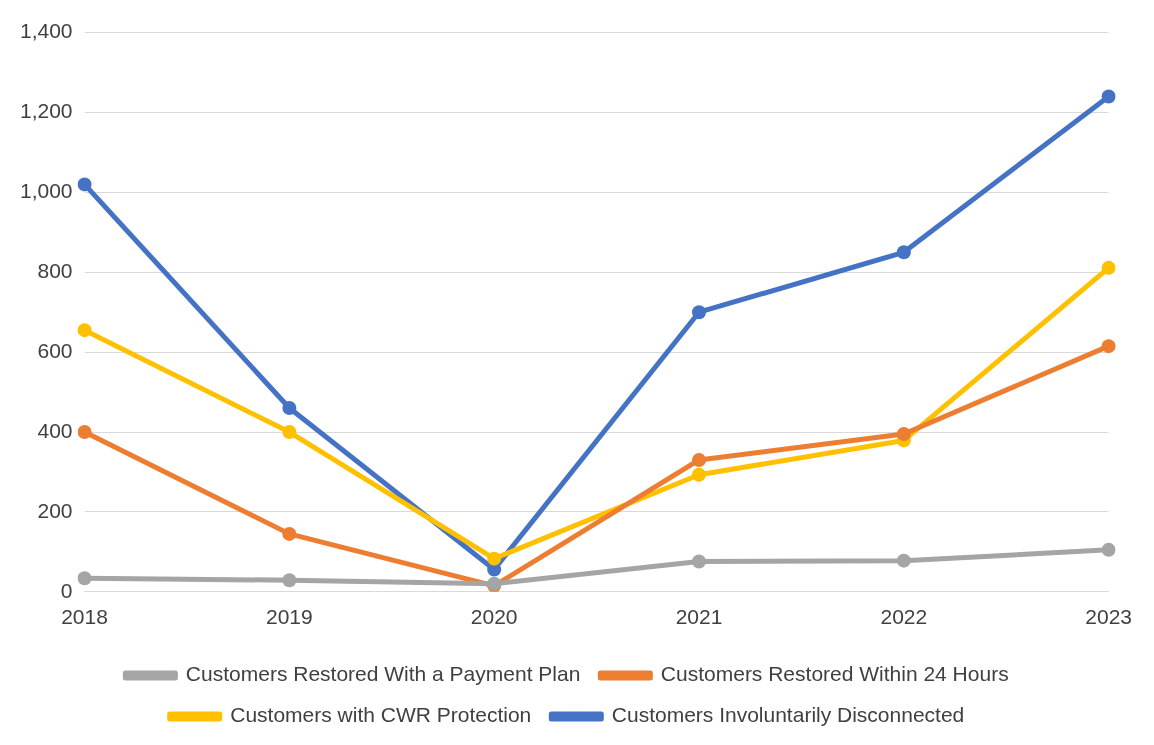  Describe the element at coordinates (1108, 617) in the screenshot. I see `x-tick-label: 2023` at that location.